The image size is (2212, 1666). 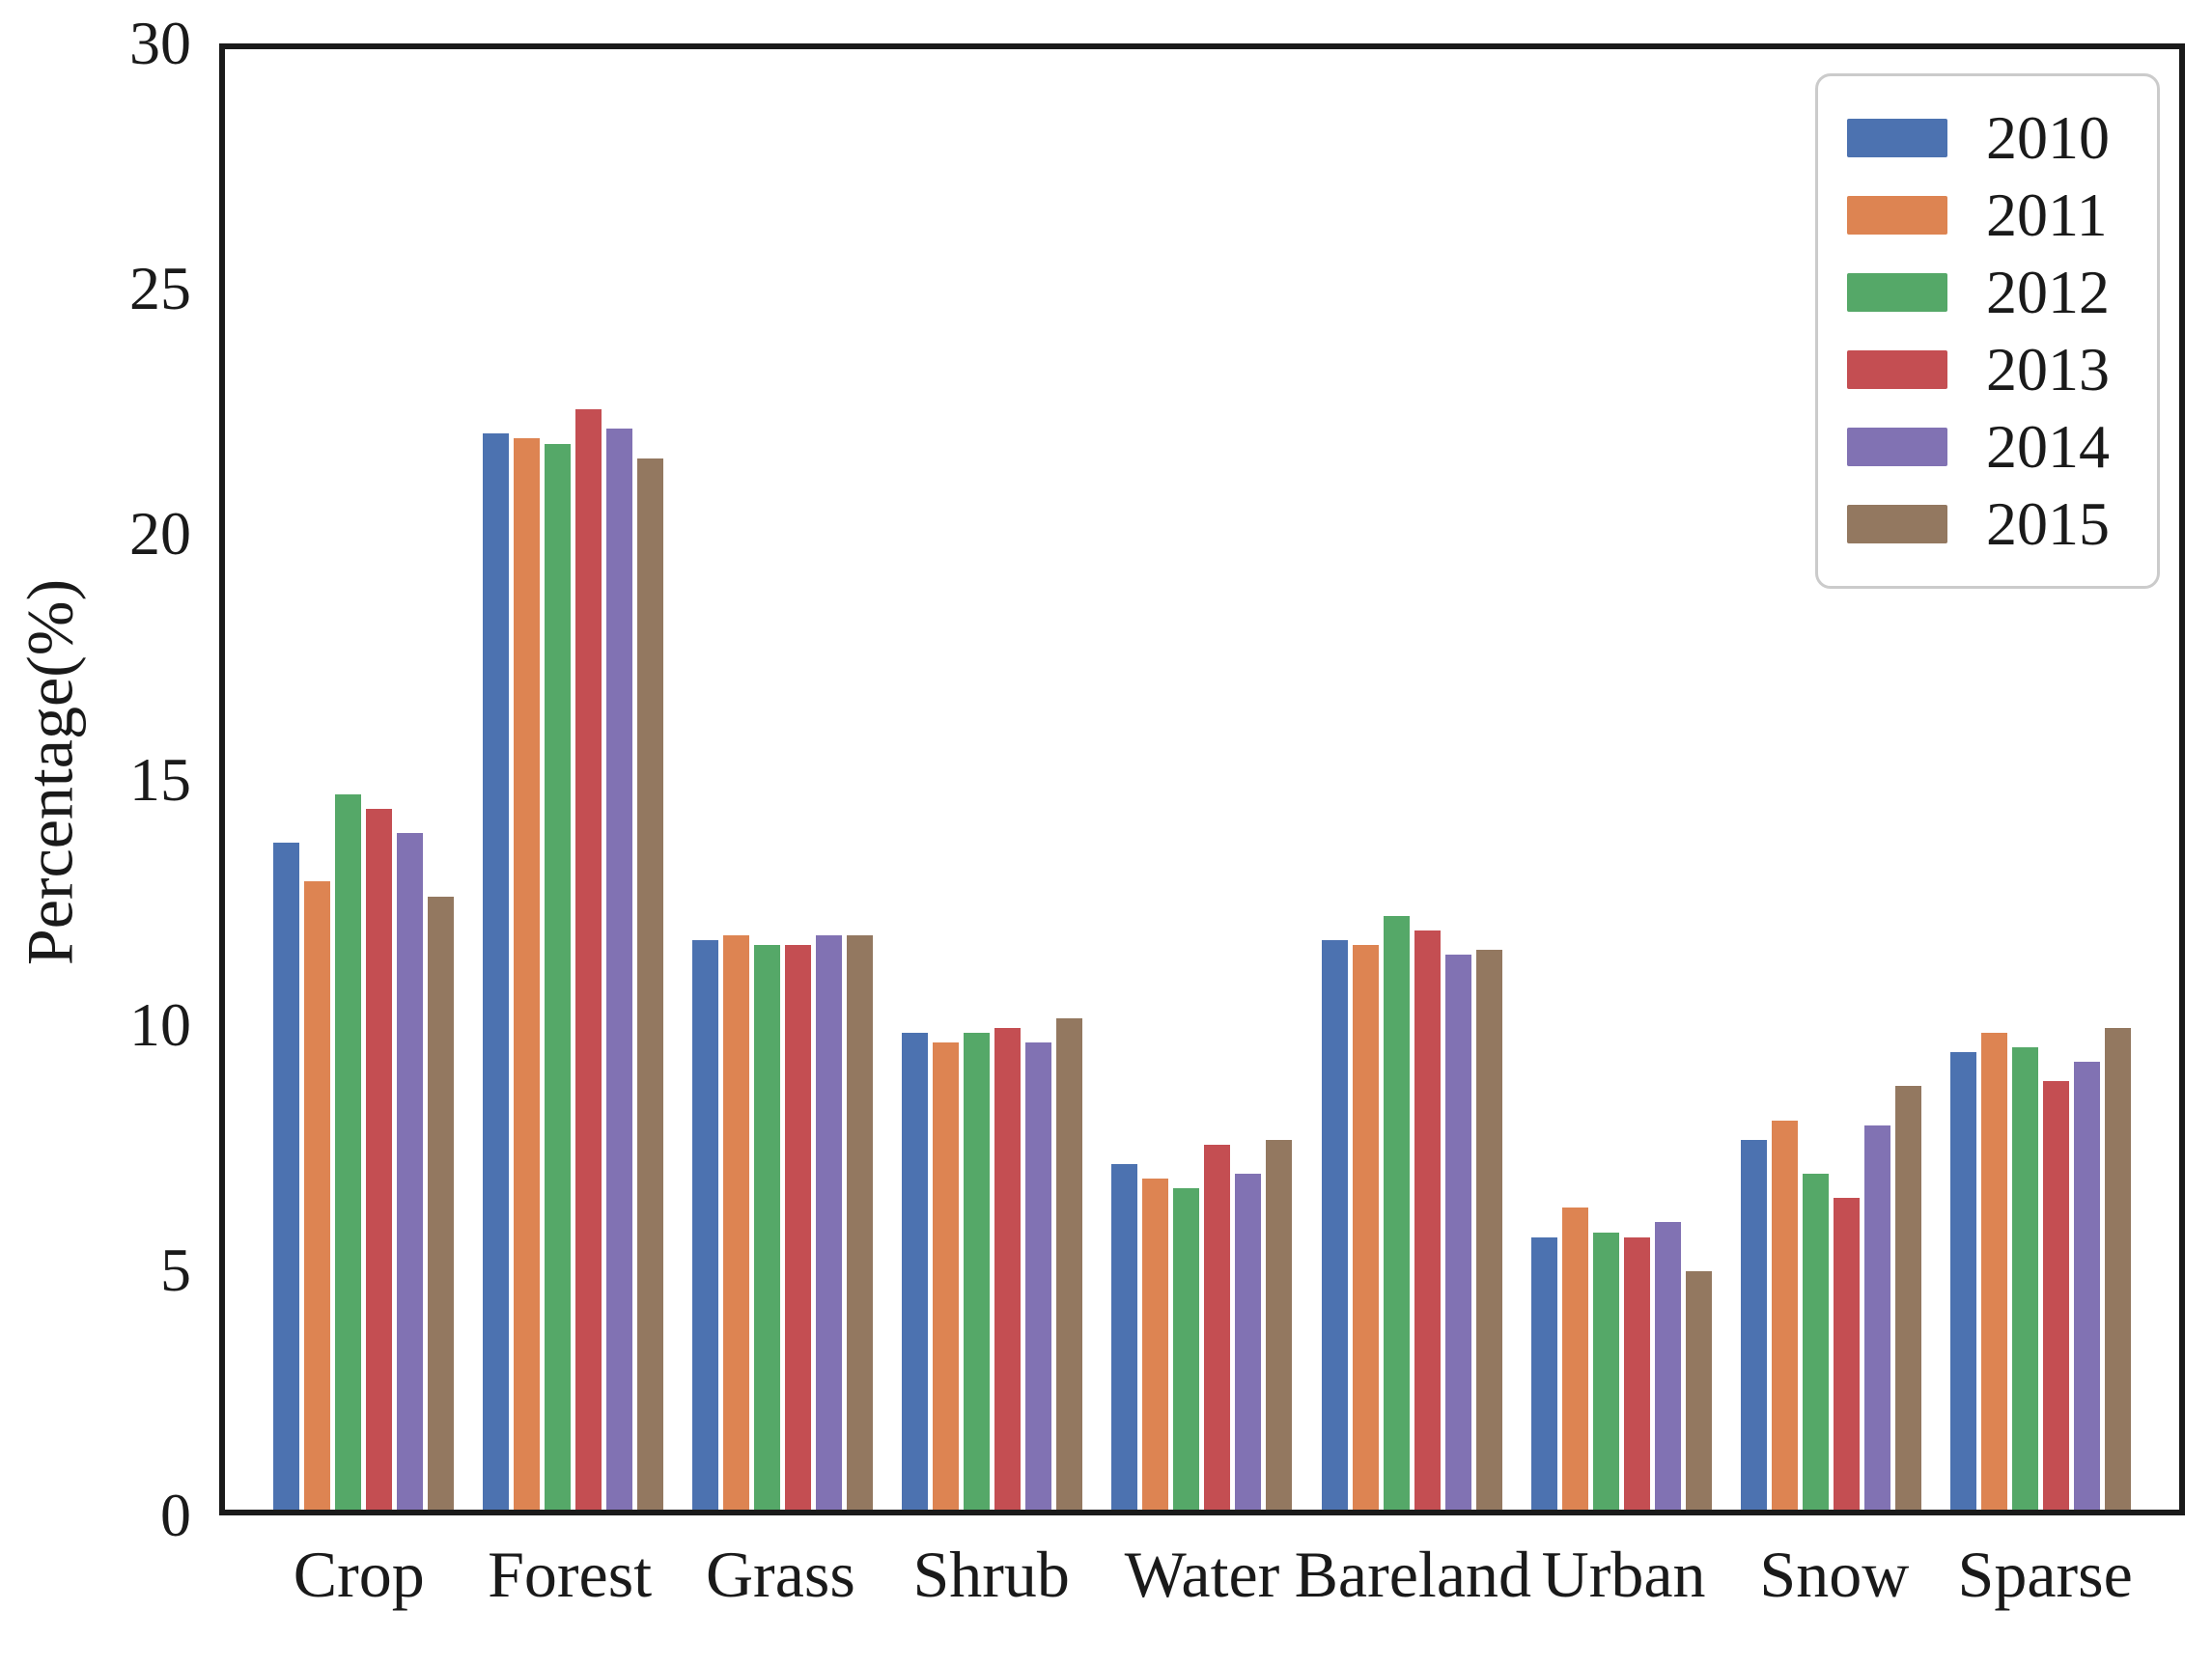 What do you see at coordinates (559, 976) in the screenshot?
I see `bar-forest-2012` at bounding box center [559, 976].